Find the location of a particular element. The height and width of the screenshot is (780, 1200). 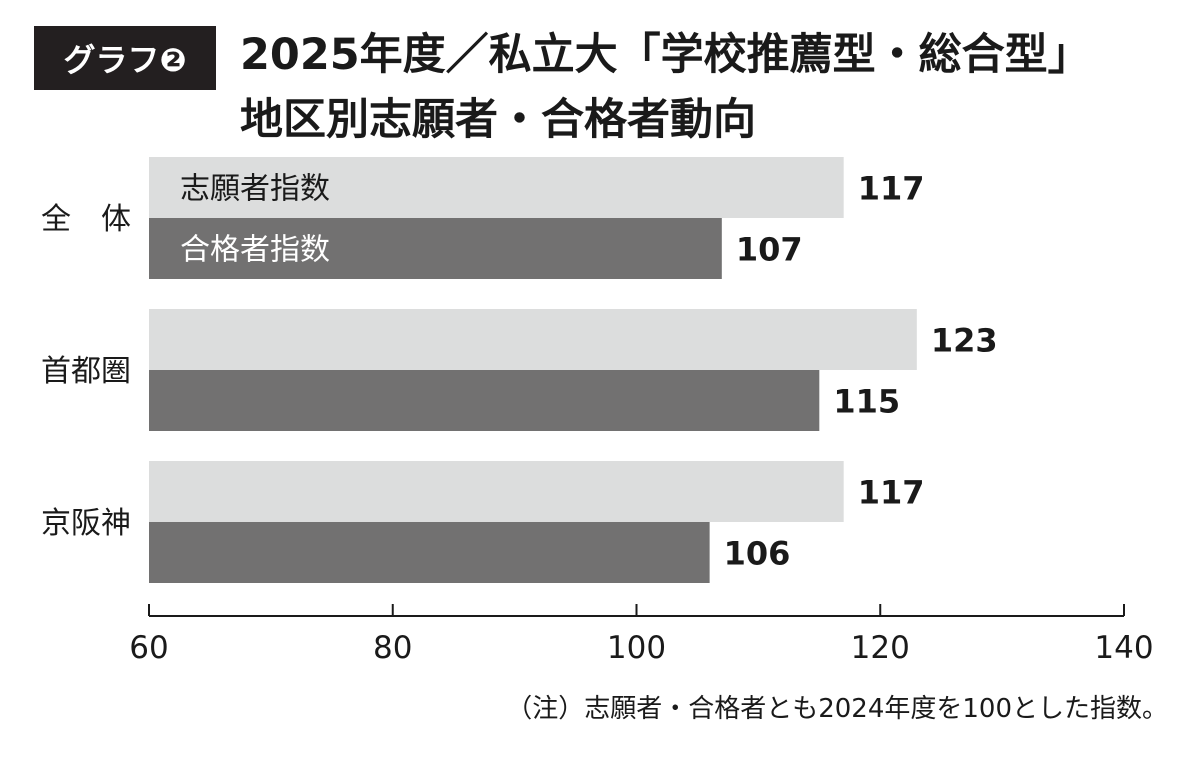

x-tick-label: 140 is located at coordinates (1123, 648).